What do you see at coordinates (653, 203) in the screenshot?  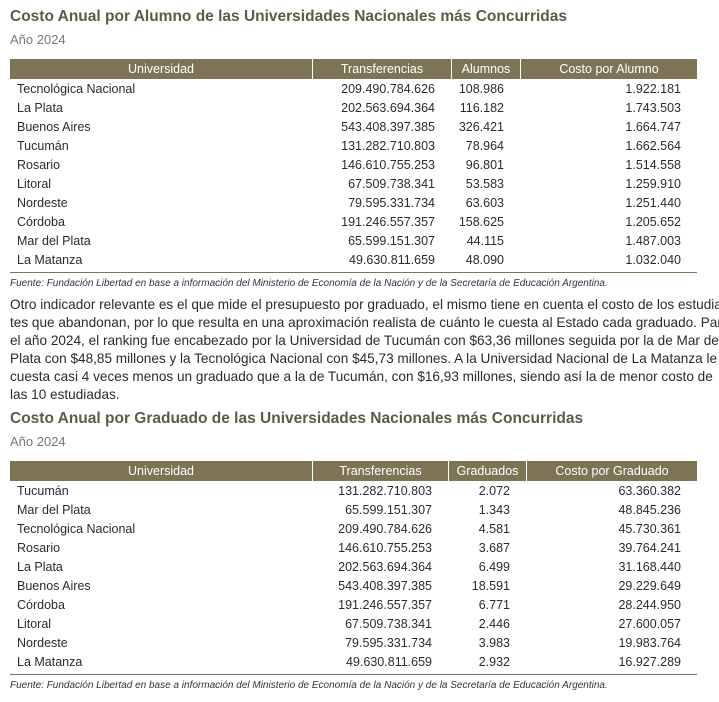 I see `number-cell: 1.251.440` at bounding box center [653, 203].